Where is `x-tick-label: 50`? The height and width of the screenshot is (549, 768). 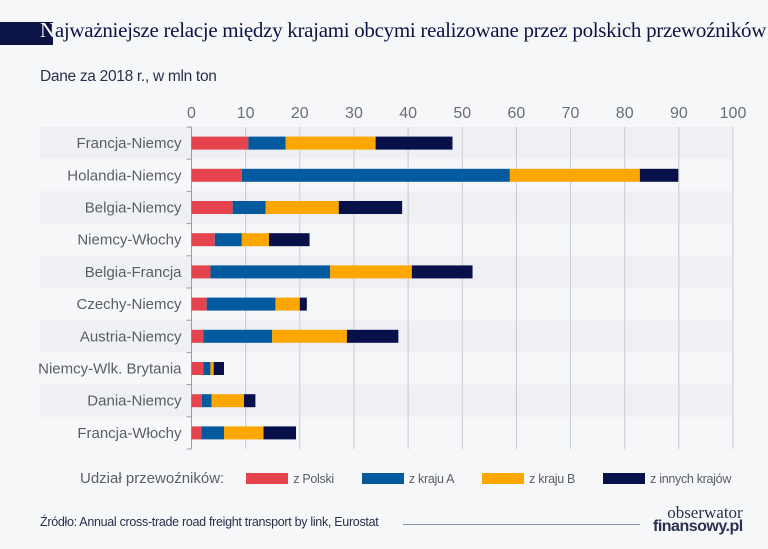
x-tick-label: 50 is located at coordinates (462, 113).